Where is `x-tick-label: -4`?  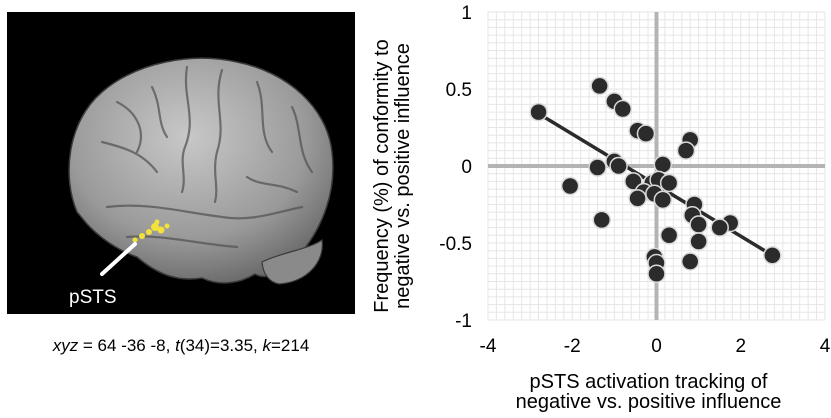
x-tick-label: -4 is located at coordinates (488, 346).